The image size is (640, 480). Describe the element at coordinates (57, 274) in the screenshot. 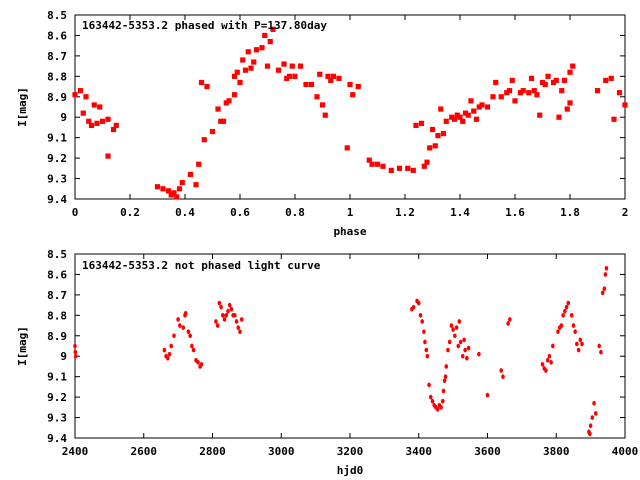

I see `y-tick-label: 8.6` at that location.